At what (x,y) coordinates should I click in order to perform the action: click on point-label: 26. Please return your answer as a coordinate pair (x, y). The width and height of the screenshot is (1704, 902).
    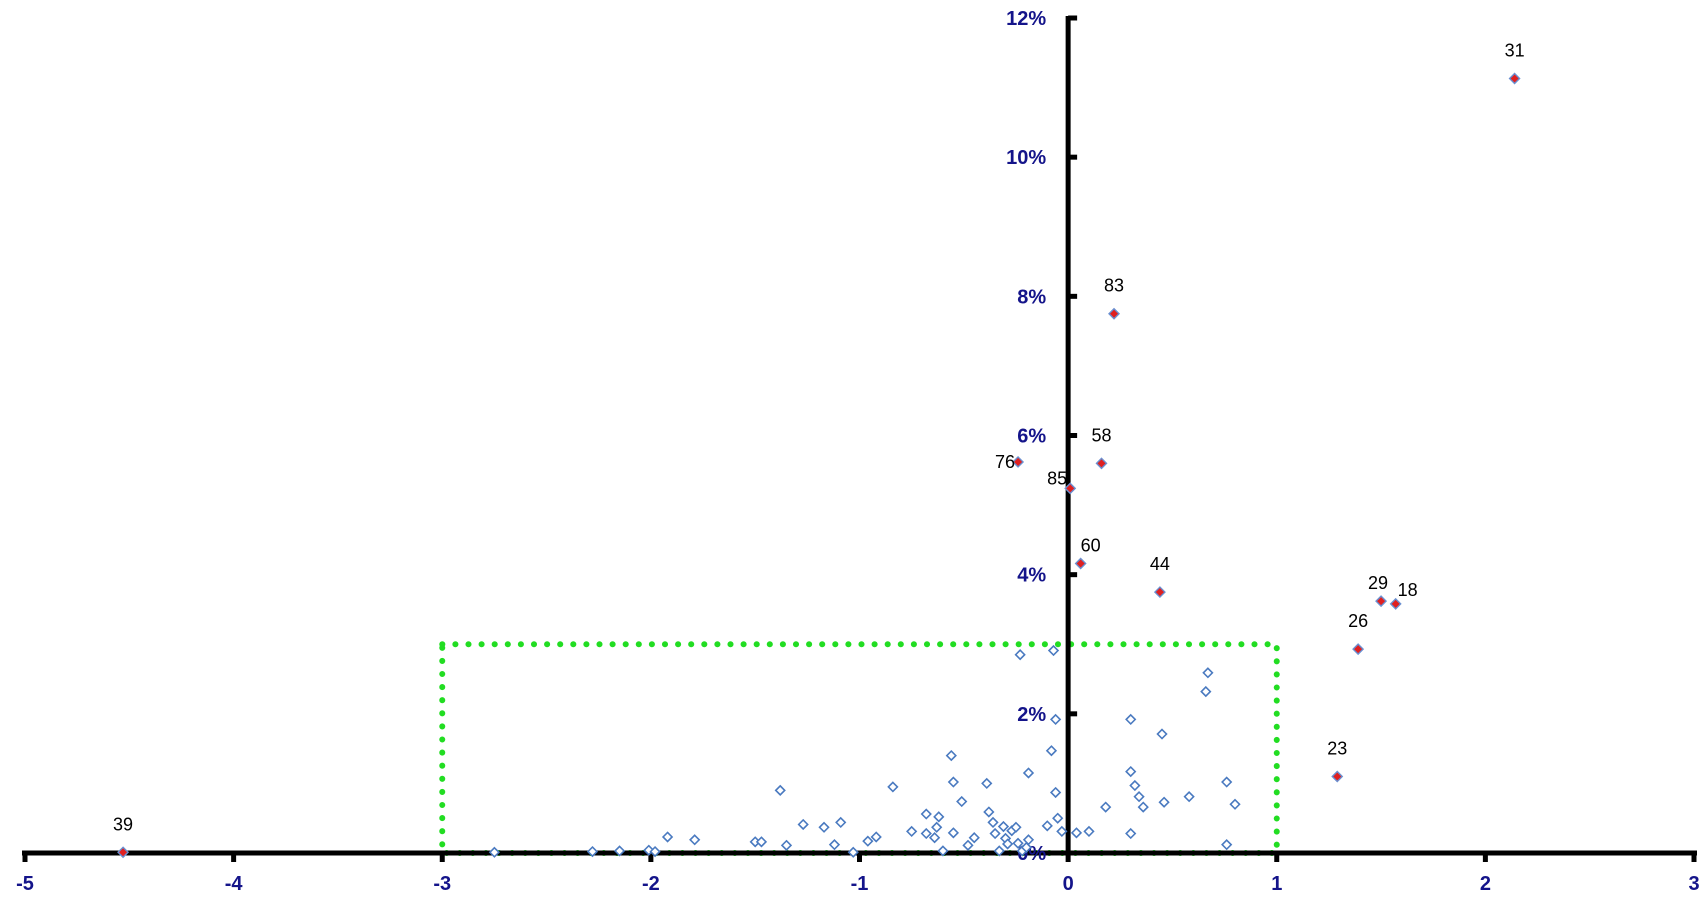
    Looking at the image, I should click on (1358, 621).